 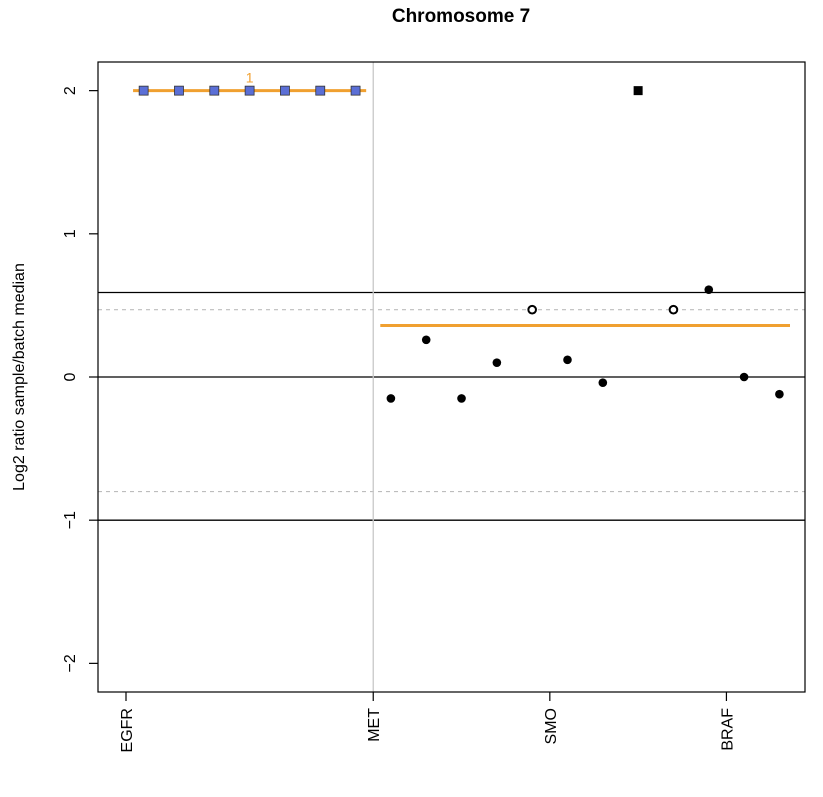 I want to click on chart-title: Chromosome 7, so click(x=461, y=16).